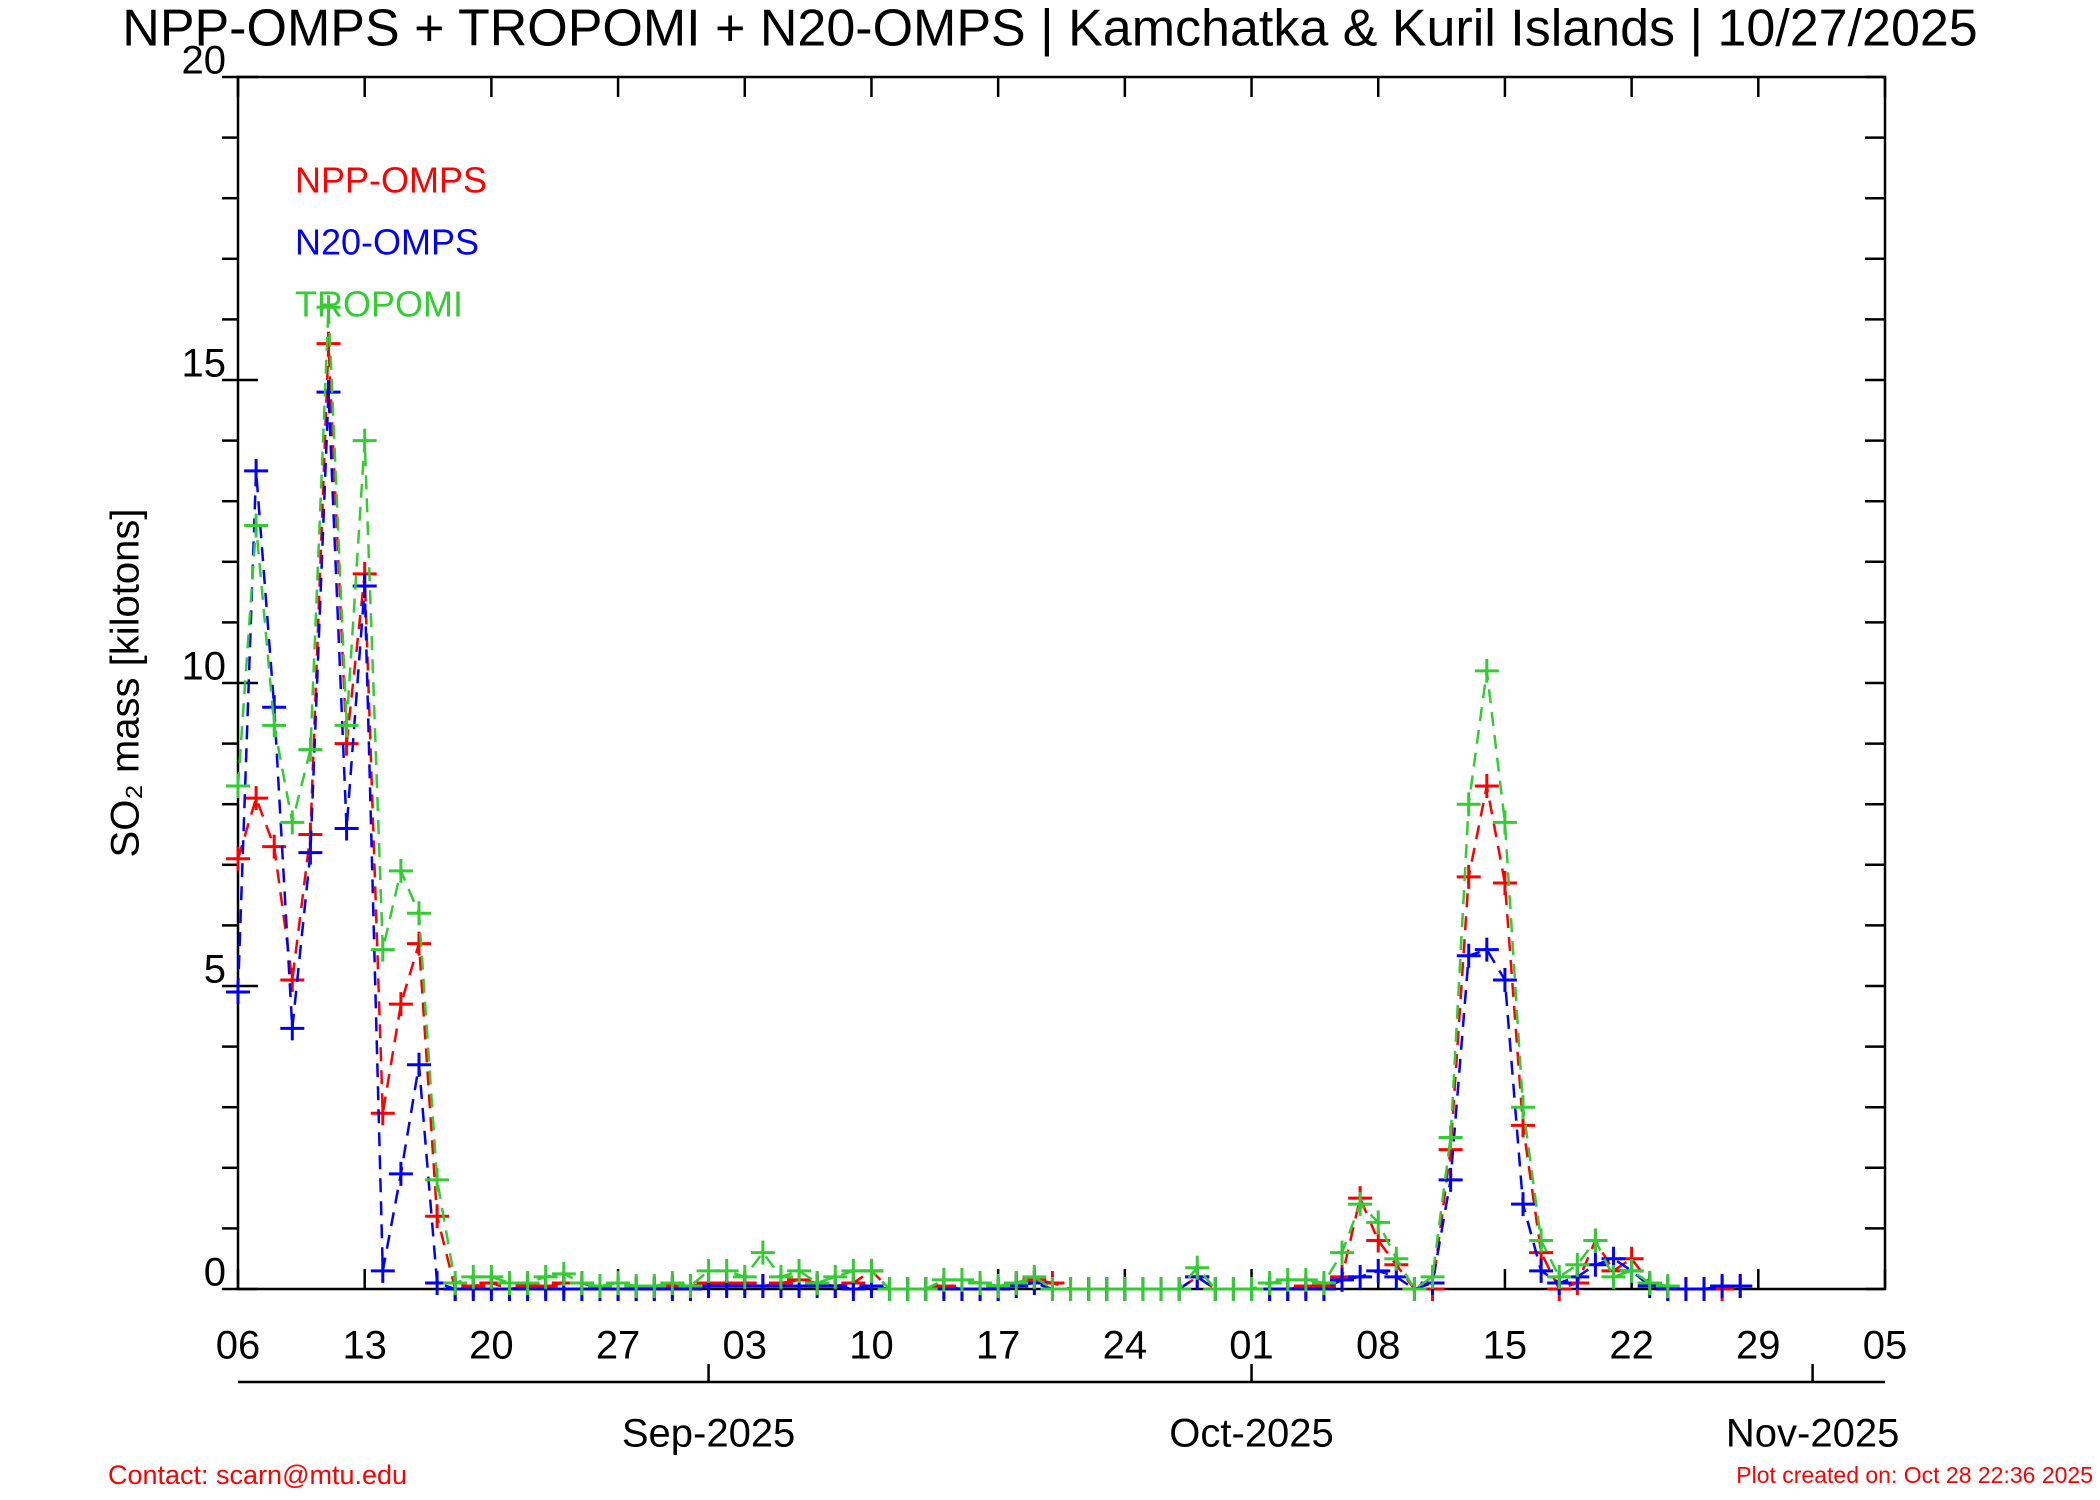  What do you see at coordinates (257, 1475) in the screenshot?
I see `contact: Contact: scarn@mtu.edu` at bounding box center [257, 1475].